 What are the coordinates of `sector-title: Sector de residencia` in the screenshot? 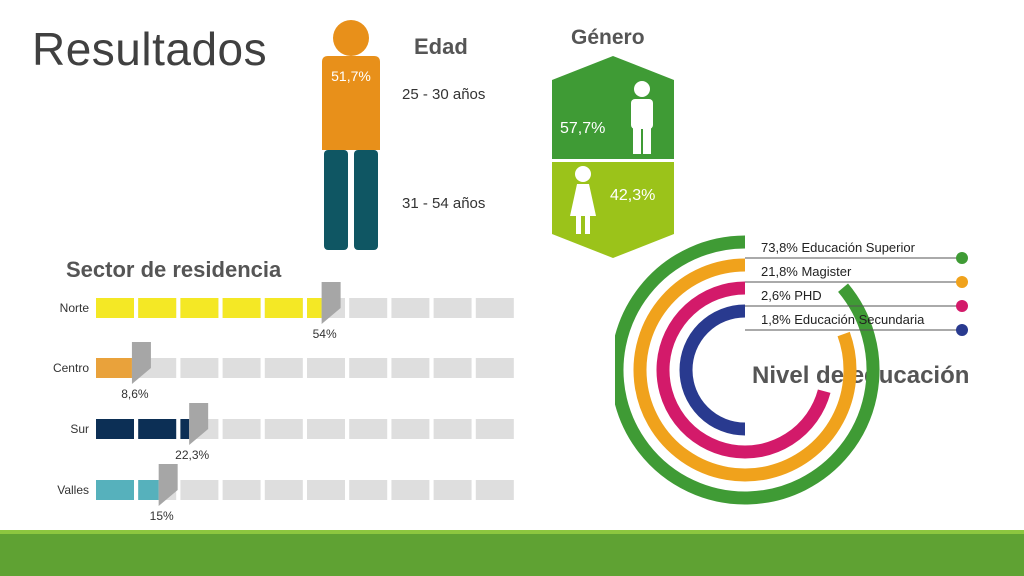 It's located at (174, 269).